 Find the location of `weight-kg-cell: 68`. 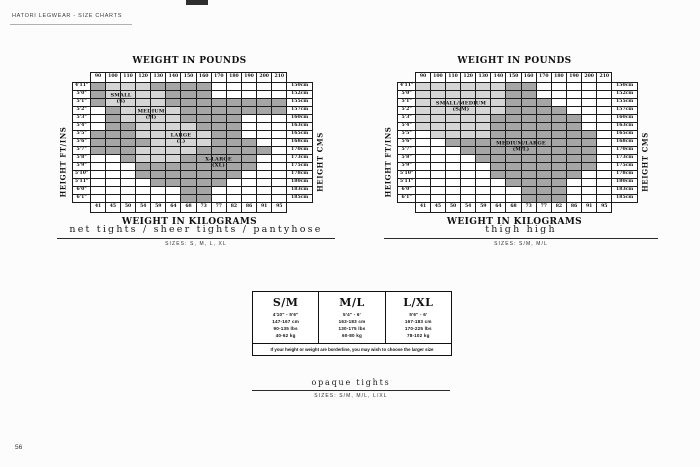

weight-kg-cell: 68 is located at coordinates (188, 207).